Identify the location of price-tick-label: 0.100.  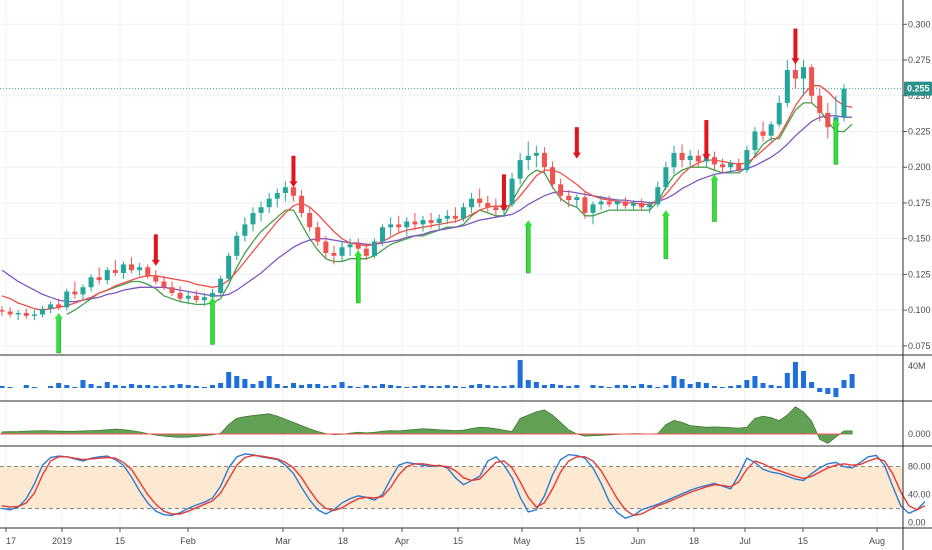
(919, 310).